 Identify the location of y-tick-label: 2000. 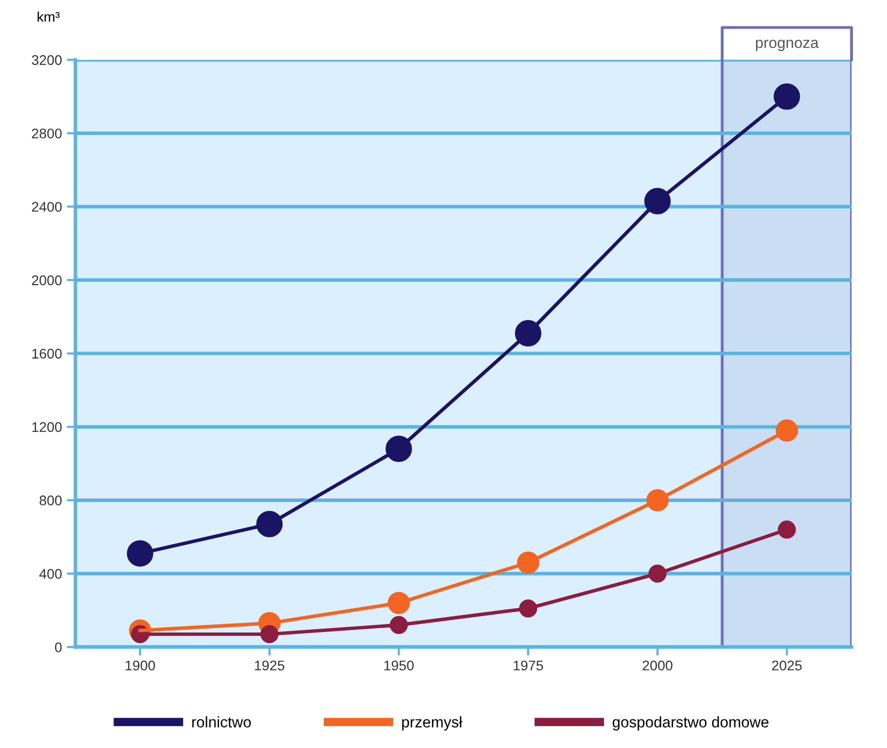
(47, 280).